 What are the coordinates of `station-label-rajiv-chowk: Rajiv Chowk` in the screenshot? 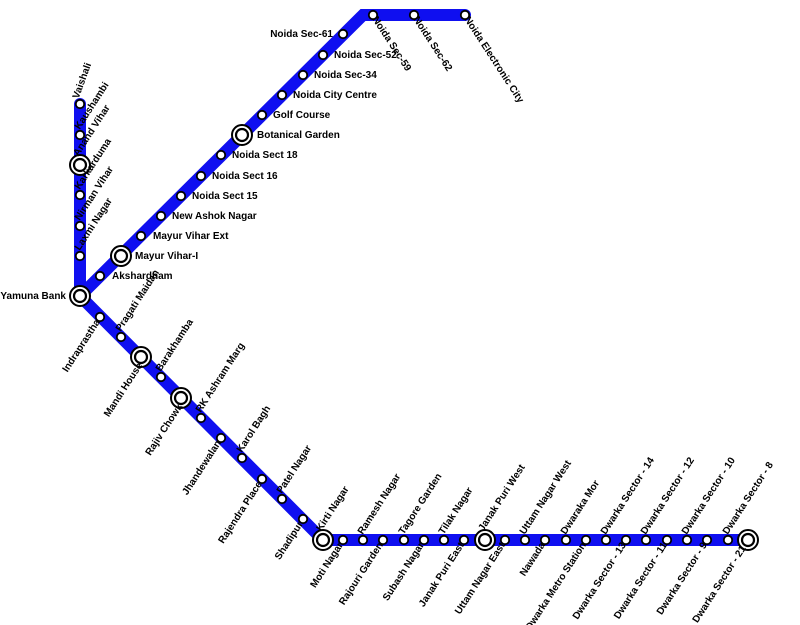 It's located at (165, 430).